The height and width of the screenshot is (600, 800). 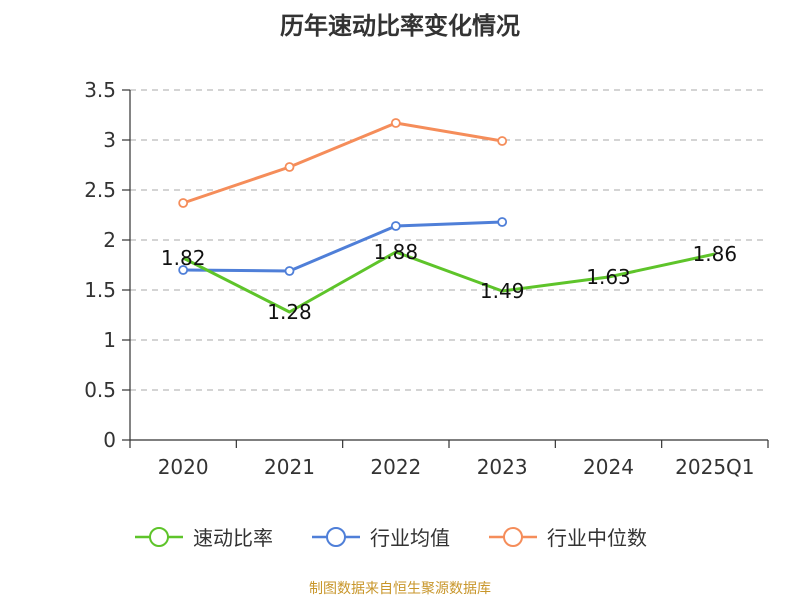 I want to click on data-label: 1.63, so click(x=608, y=277).